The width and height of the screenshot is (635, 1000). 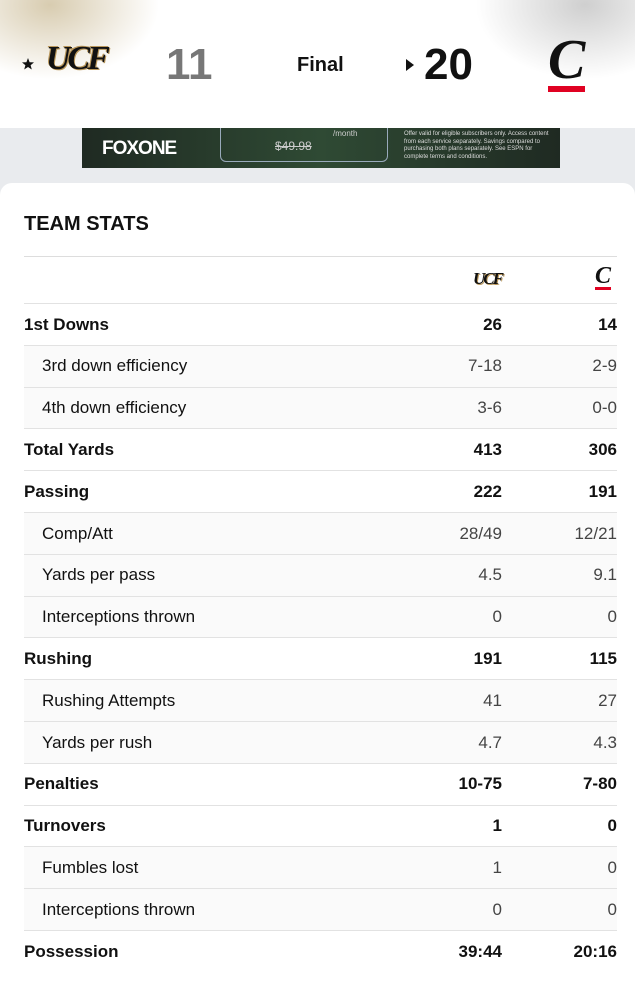 What do you see at coordinates (410, 65) in the screenshot?
I see `winner-arrow` at bounding box center [410, 65].